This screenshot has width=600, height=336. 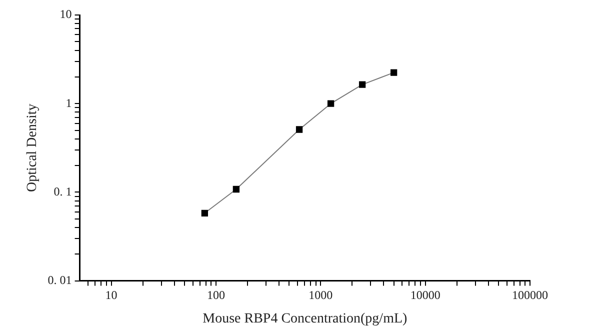 I want to click on y-tick-label: 10, so click(x=66, y=14).